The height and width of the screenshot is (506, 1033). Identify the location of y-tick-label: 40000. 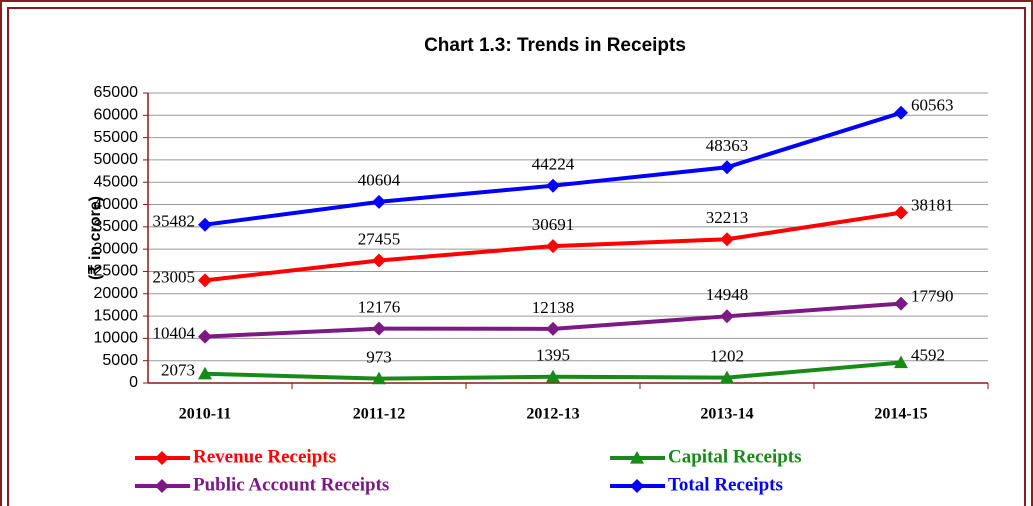
(116, 204).